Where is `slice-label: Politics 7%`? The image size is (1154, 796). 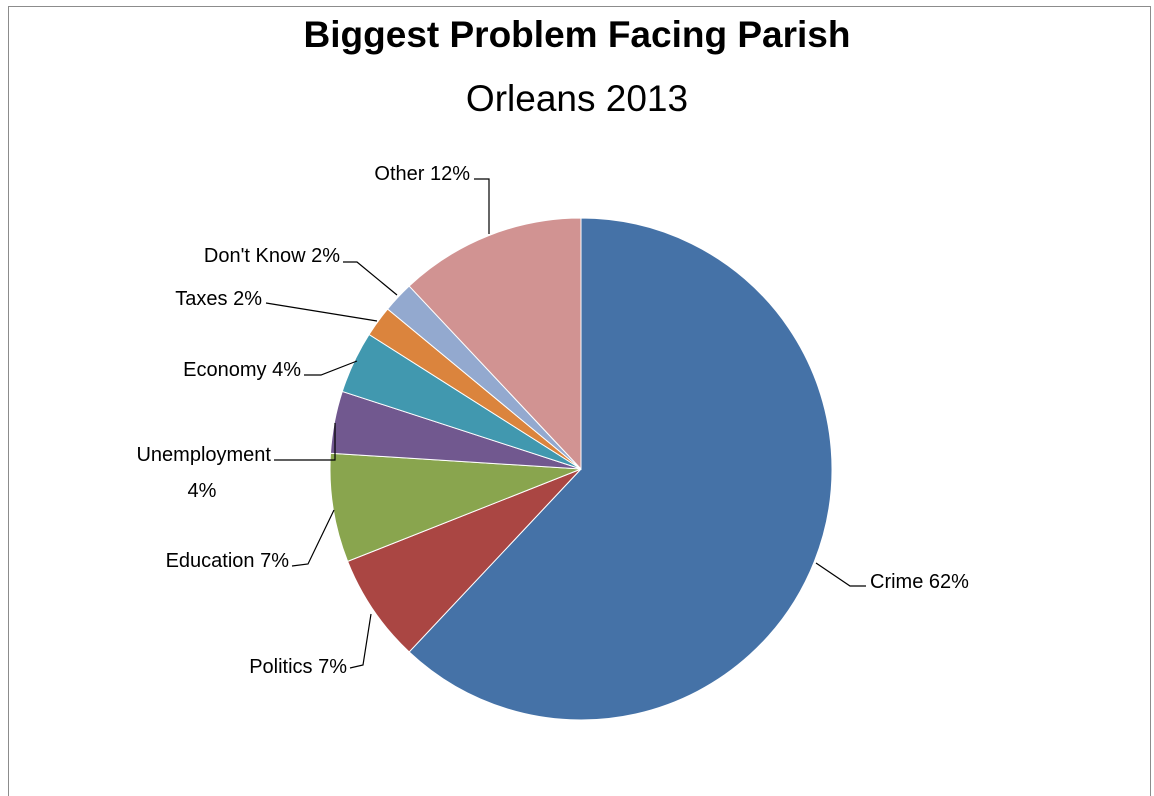
slice-label: Politics 7% is located at coordinates (298, 667).